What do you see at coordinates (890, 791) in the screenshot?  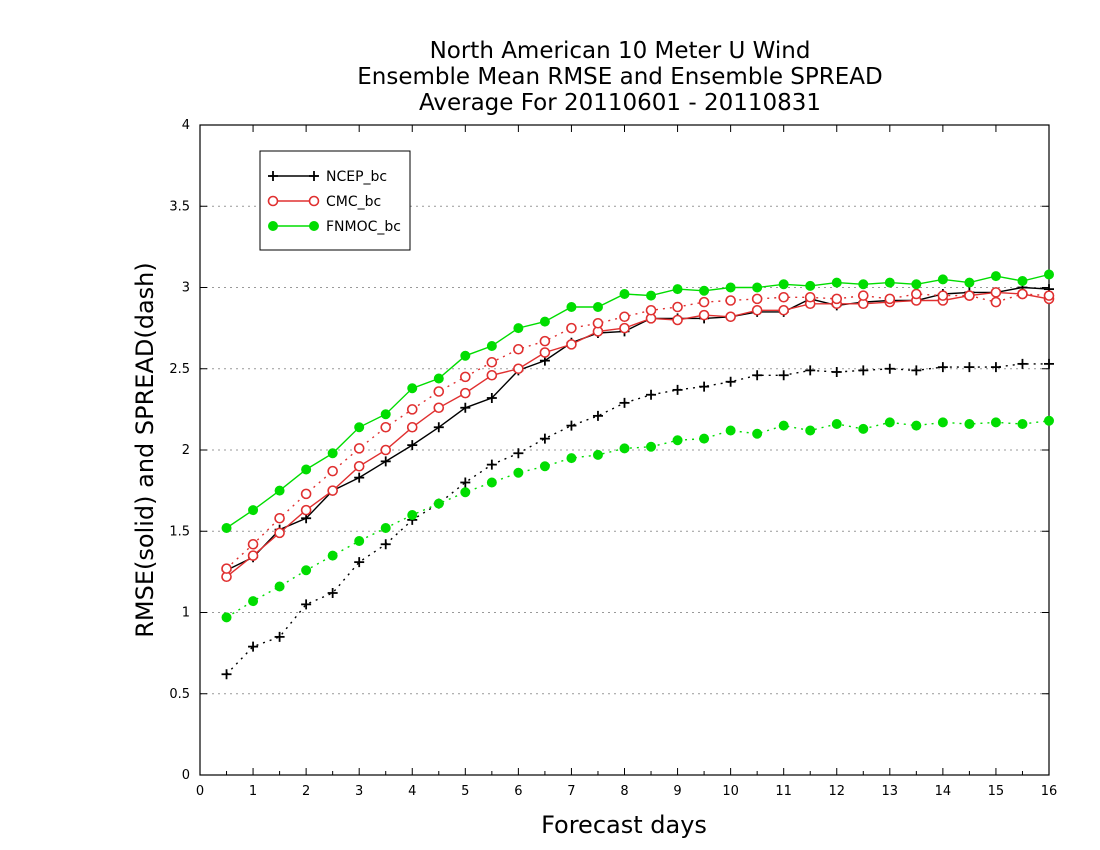 I see `x-tick-label: 13` at bounding box center [890, 791].